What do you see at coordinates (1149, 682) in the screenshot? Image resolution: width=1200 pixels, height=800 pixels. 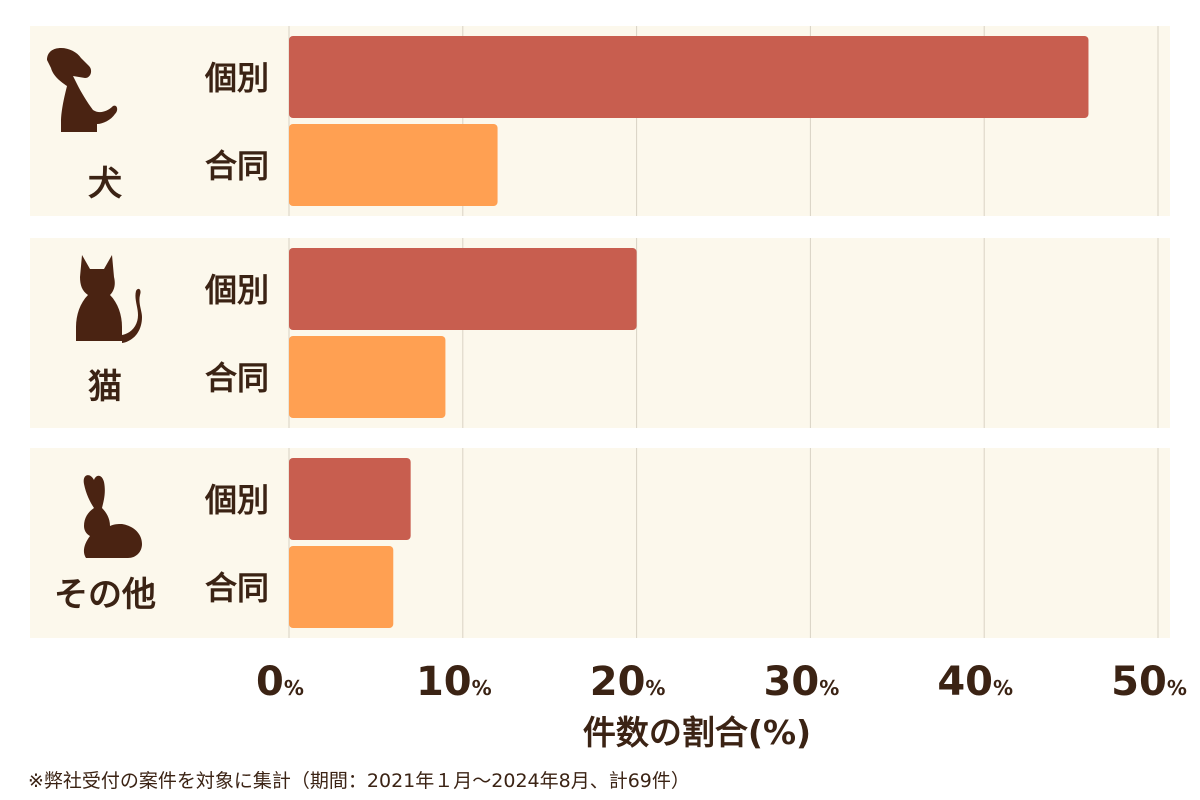 I see `tick-label: 50%` at bounding box center [1149, 682].